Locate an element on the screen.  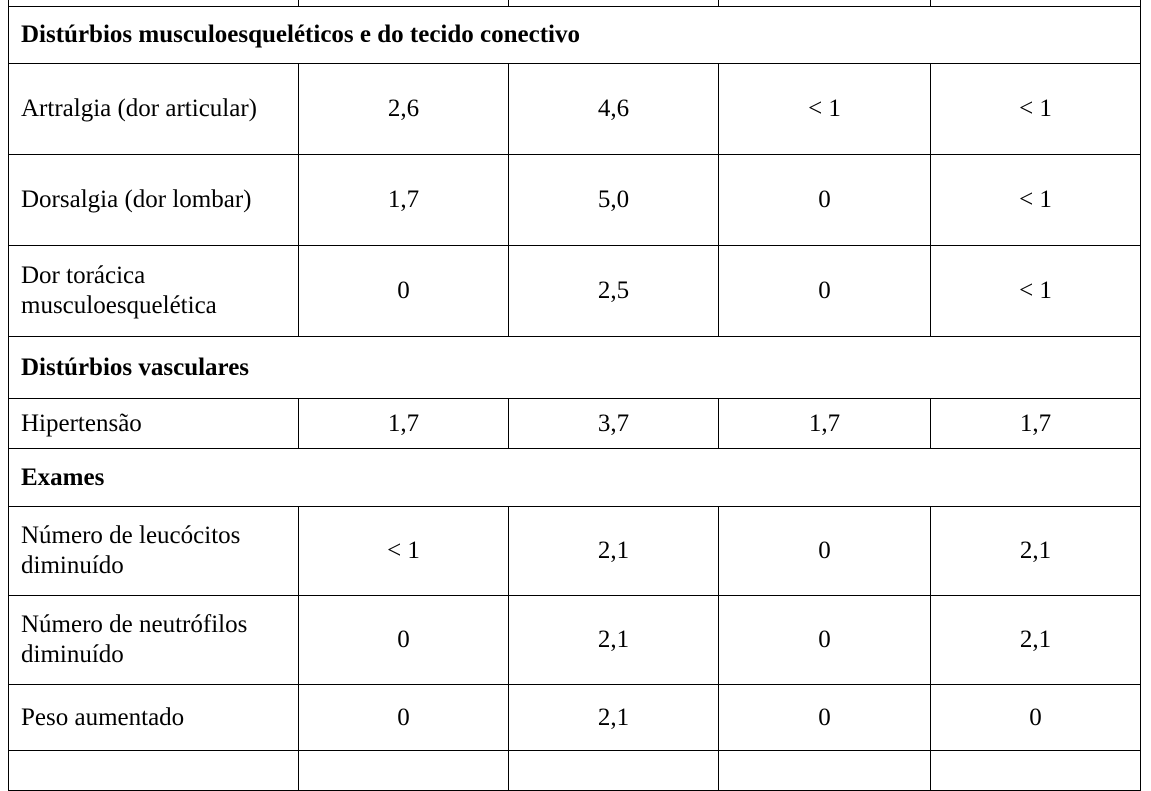
row-label: Dorsalgia (dor lombar) is located at coordinates (153, 200).